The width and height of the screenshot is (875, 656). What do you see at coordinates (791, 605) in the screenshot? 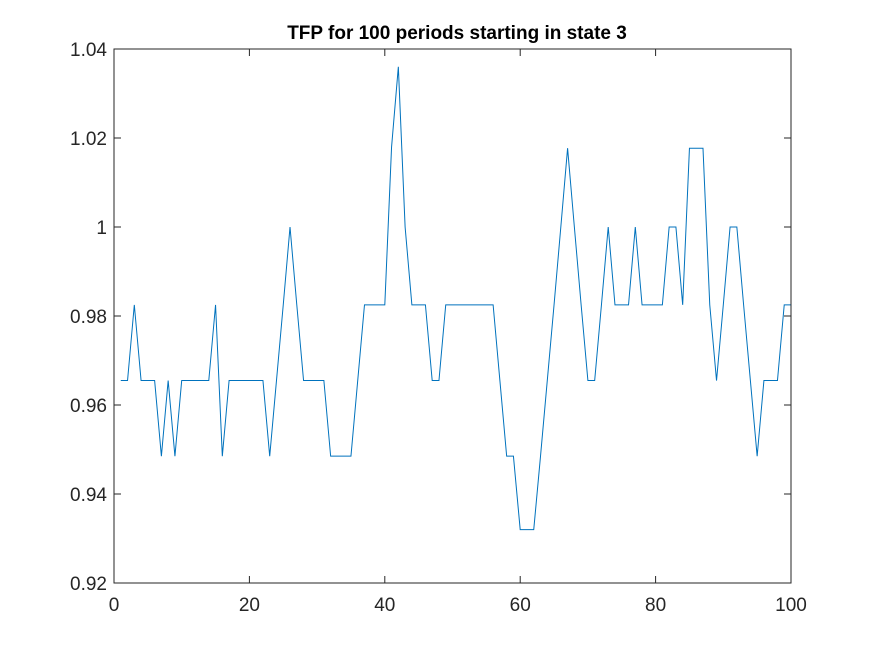
I see `x-tick-label: 100` at bounding box center [791, 605].